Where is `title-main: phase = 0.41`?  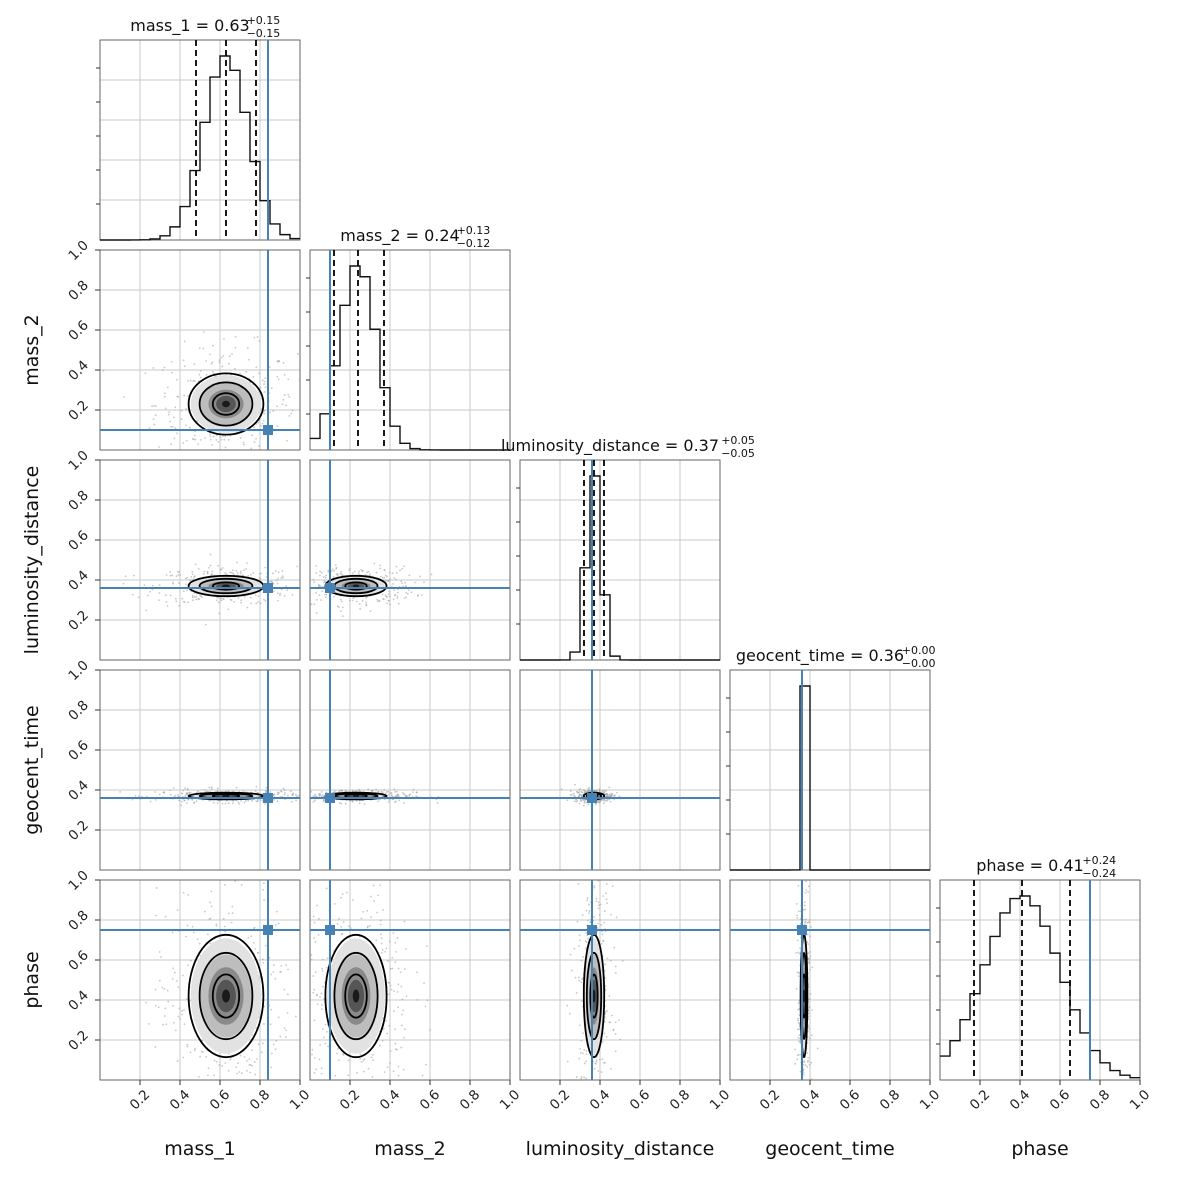 title-main: phase = 0.41 is located at coordinates (1029, 865).